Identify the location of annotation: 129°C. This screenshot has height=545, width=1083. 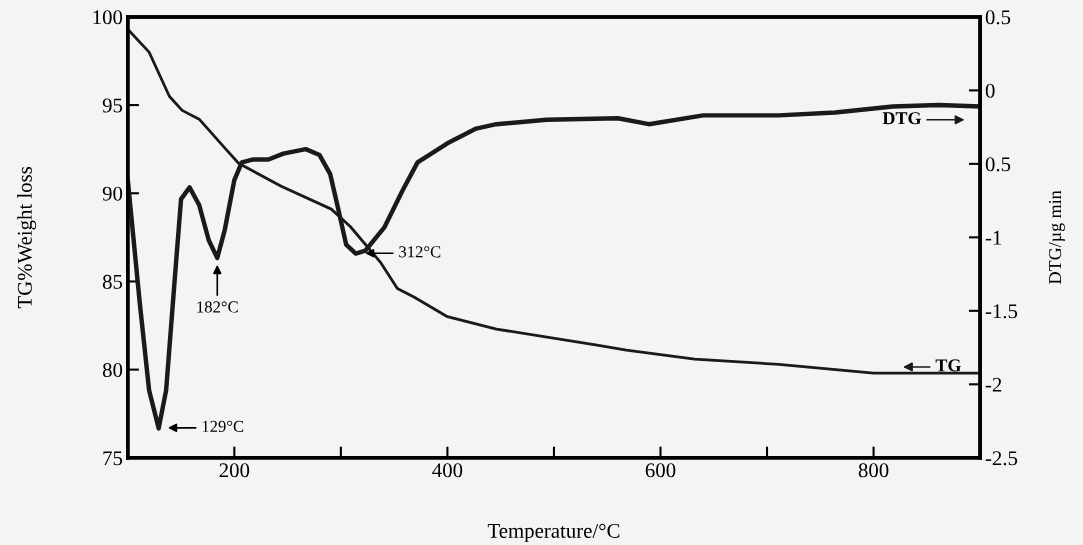
(223, 426).